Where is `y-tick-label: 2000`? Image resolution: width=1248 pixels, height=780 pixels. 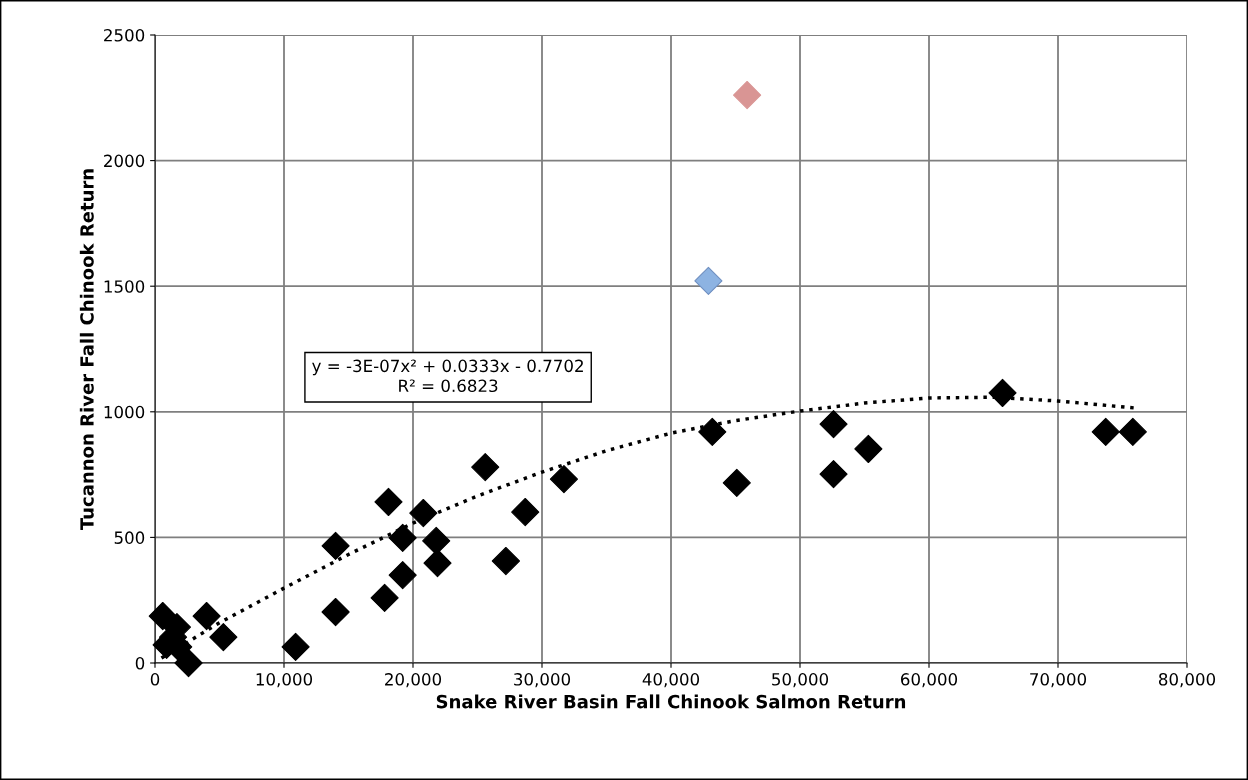 y-tick-label: 2000 is located at coordinates (124, 161).